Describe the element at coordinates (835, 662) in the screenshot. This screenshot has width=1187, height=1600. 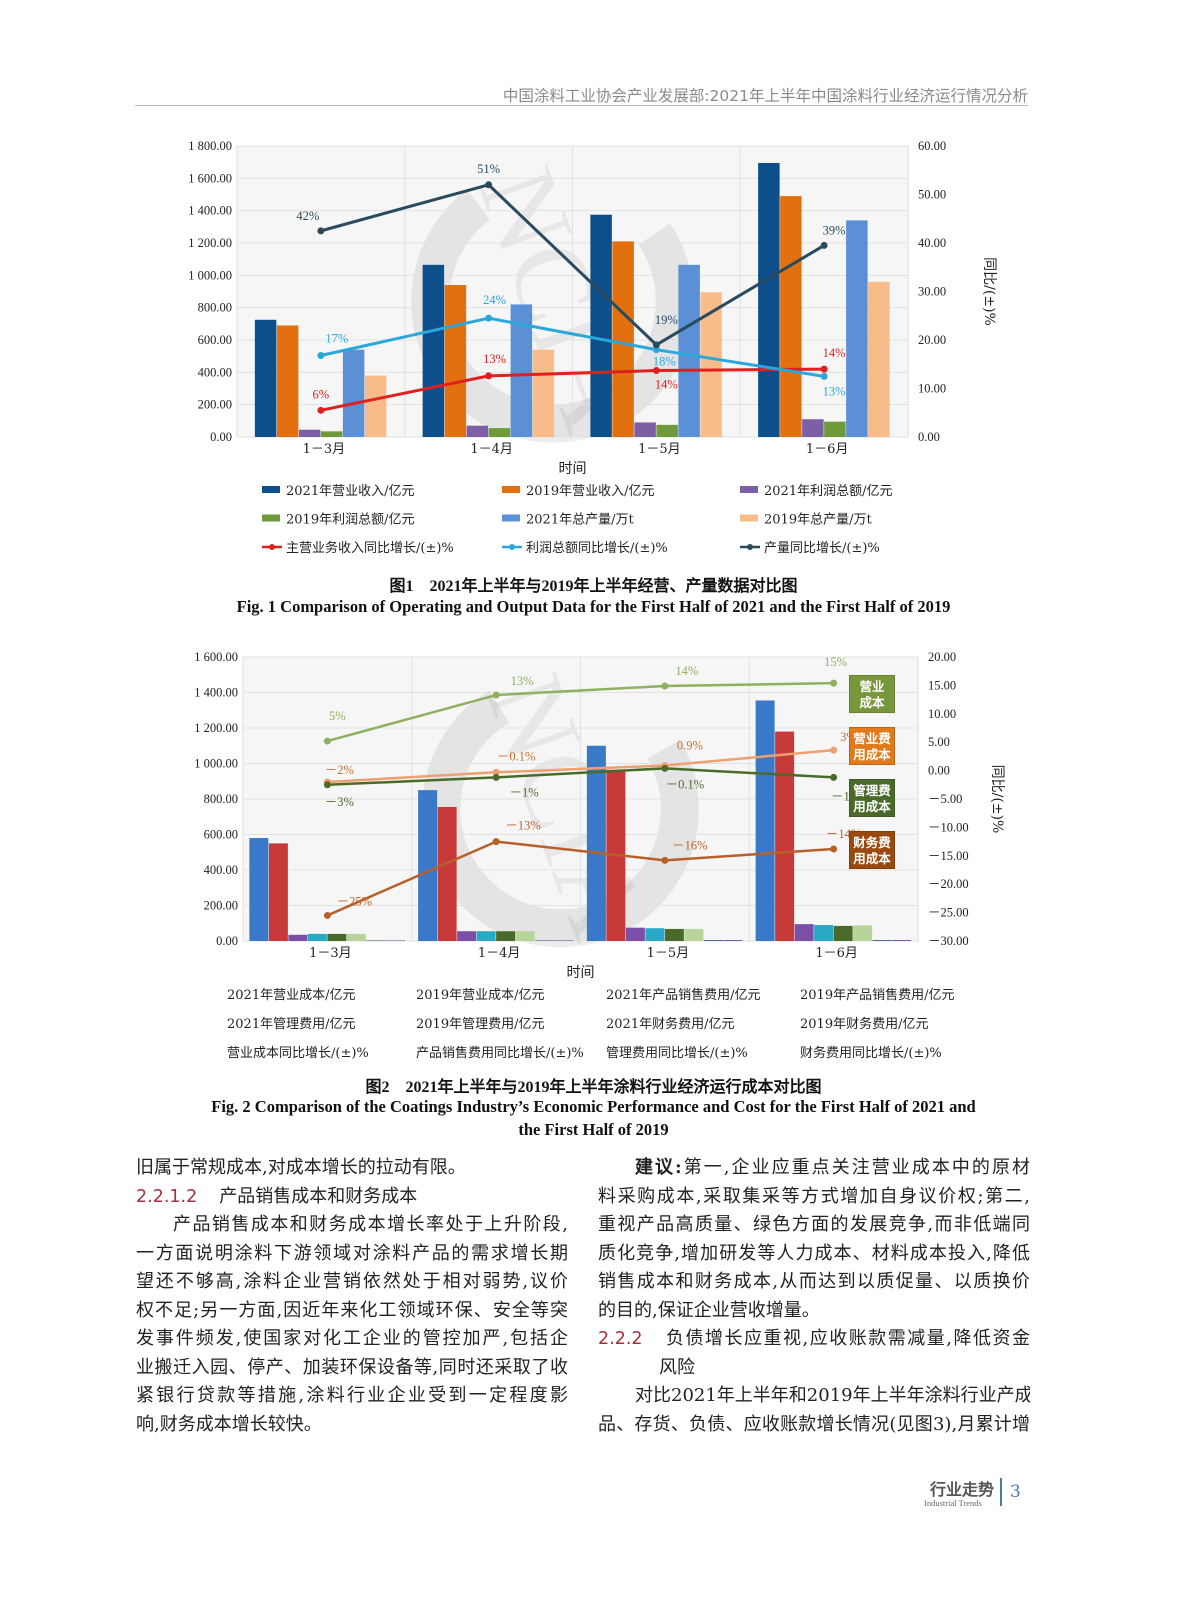
I see `data-label: 15%` at that location.